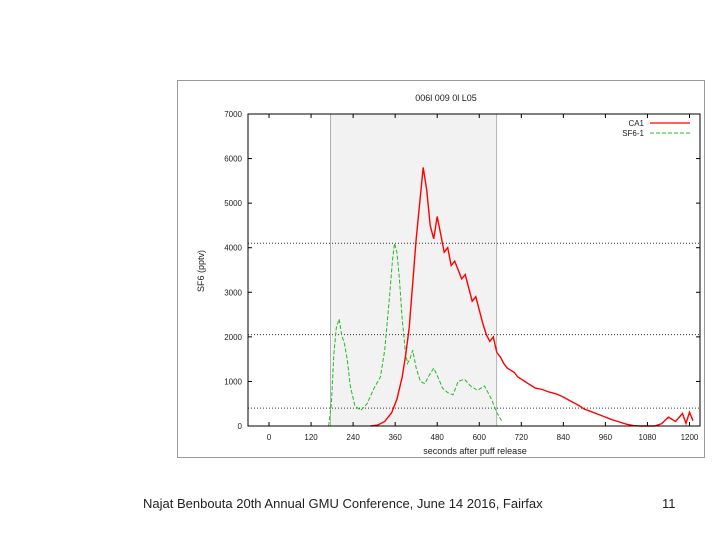 The image size is (720, 540). Describe the element at coordinates (438, 437) in the screenshot. I see `x-tick-label: 480` at that location.